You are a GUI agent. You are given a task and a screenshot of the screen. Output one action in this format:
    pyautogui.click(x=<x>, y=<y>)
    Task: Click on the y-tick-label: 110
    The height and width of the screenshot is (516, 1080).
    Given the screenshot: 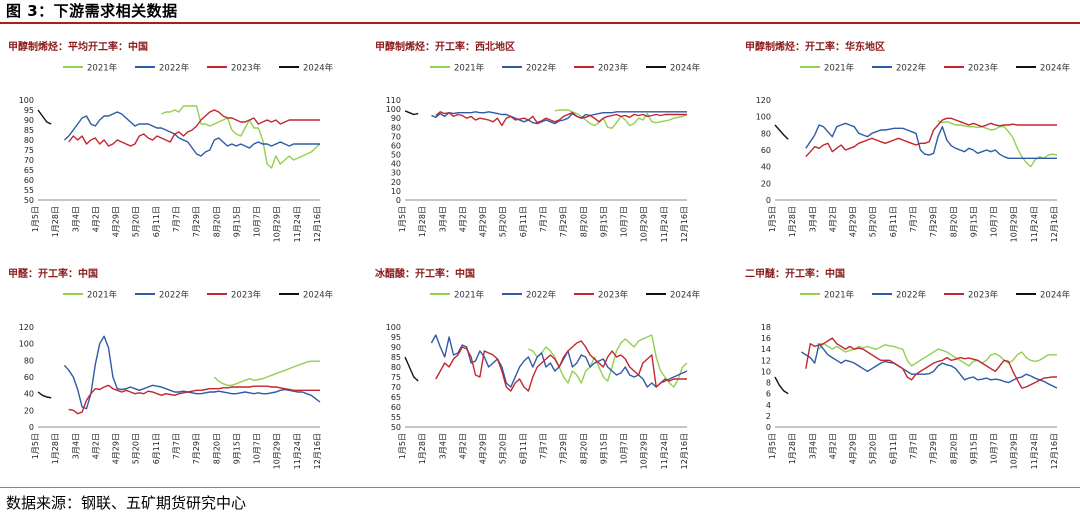 What is the action you would take?
    pyautogui.click(x=393, y=100)
    